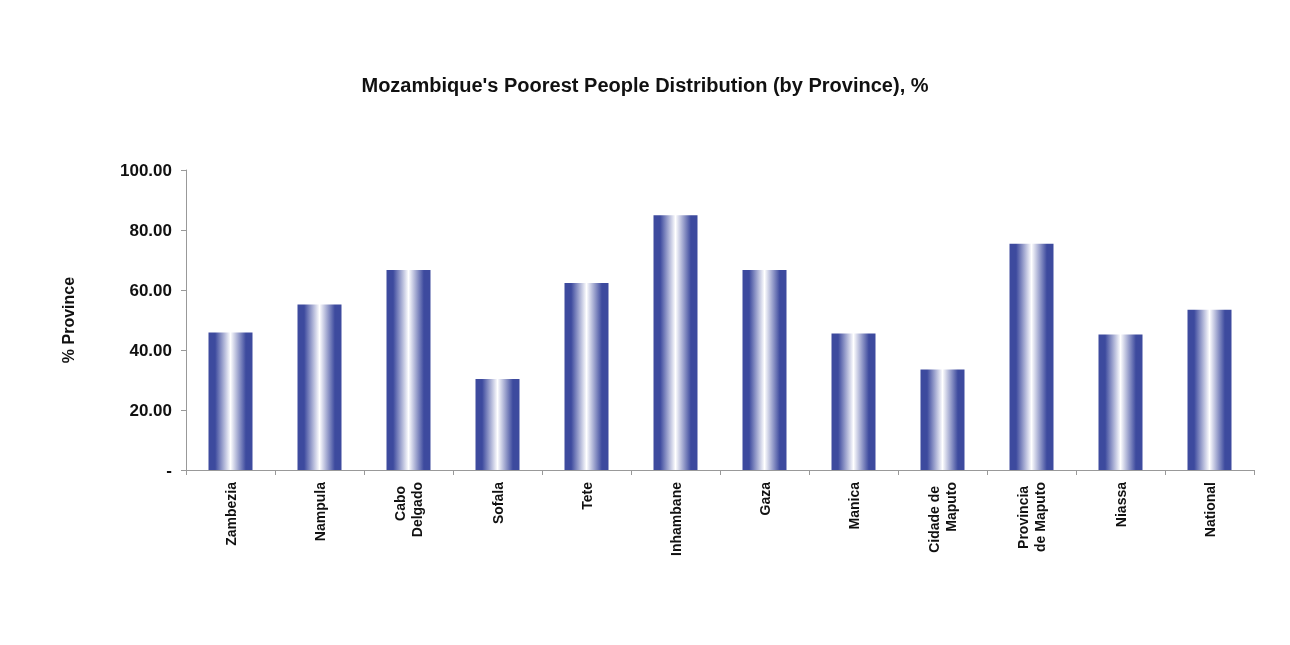  Describe the element at coordinates (319, 511) in the screenshot. I see `x-tick-label: Nampula` at that location.